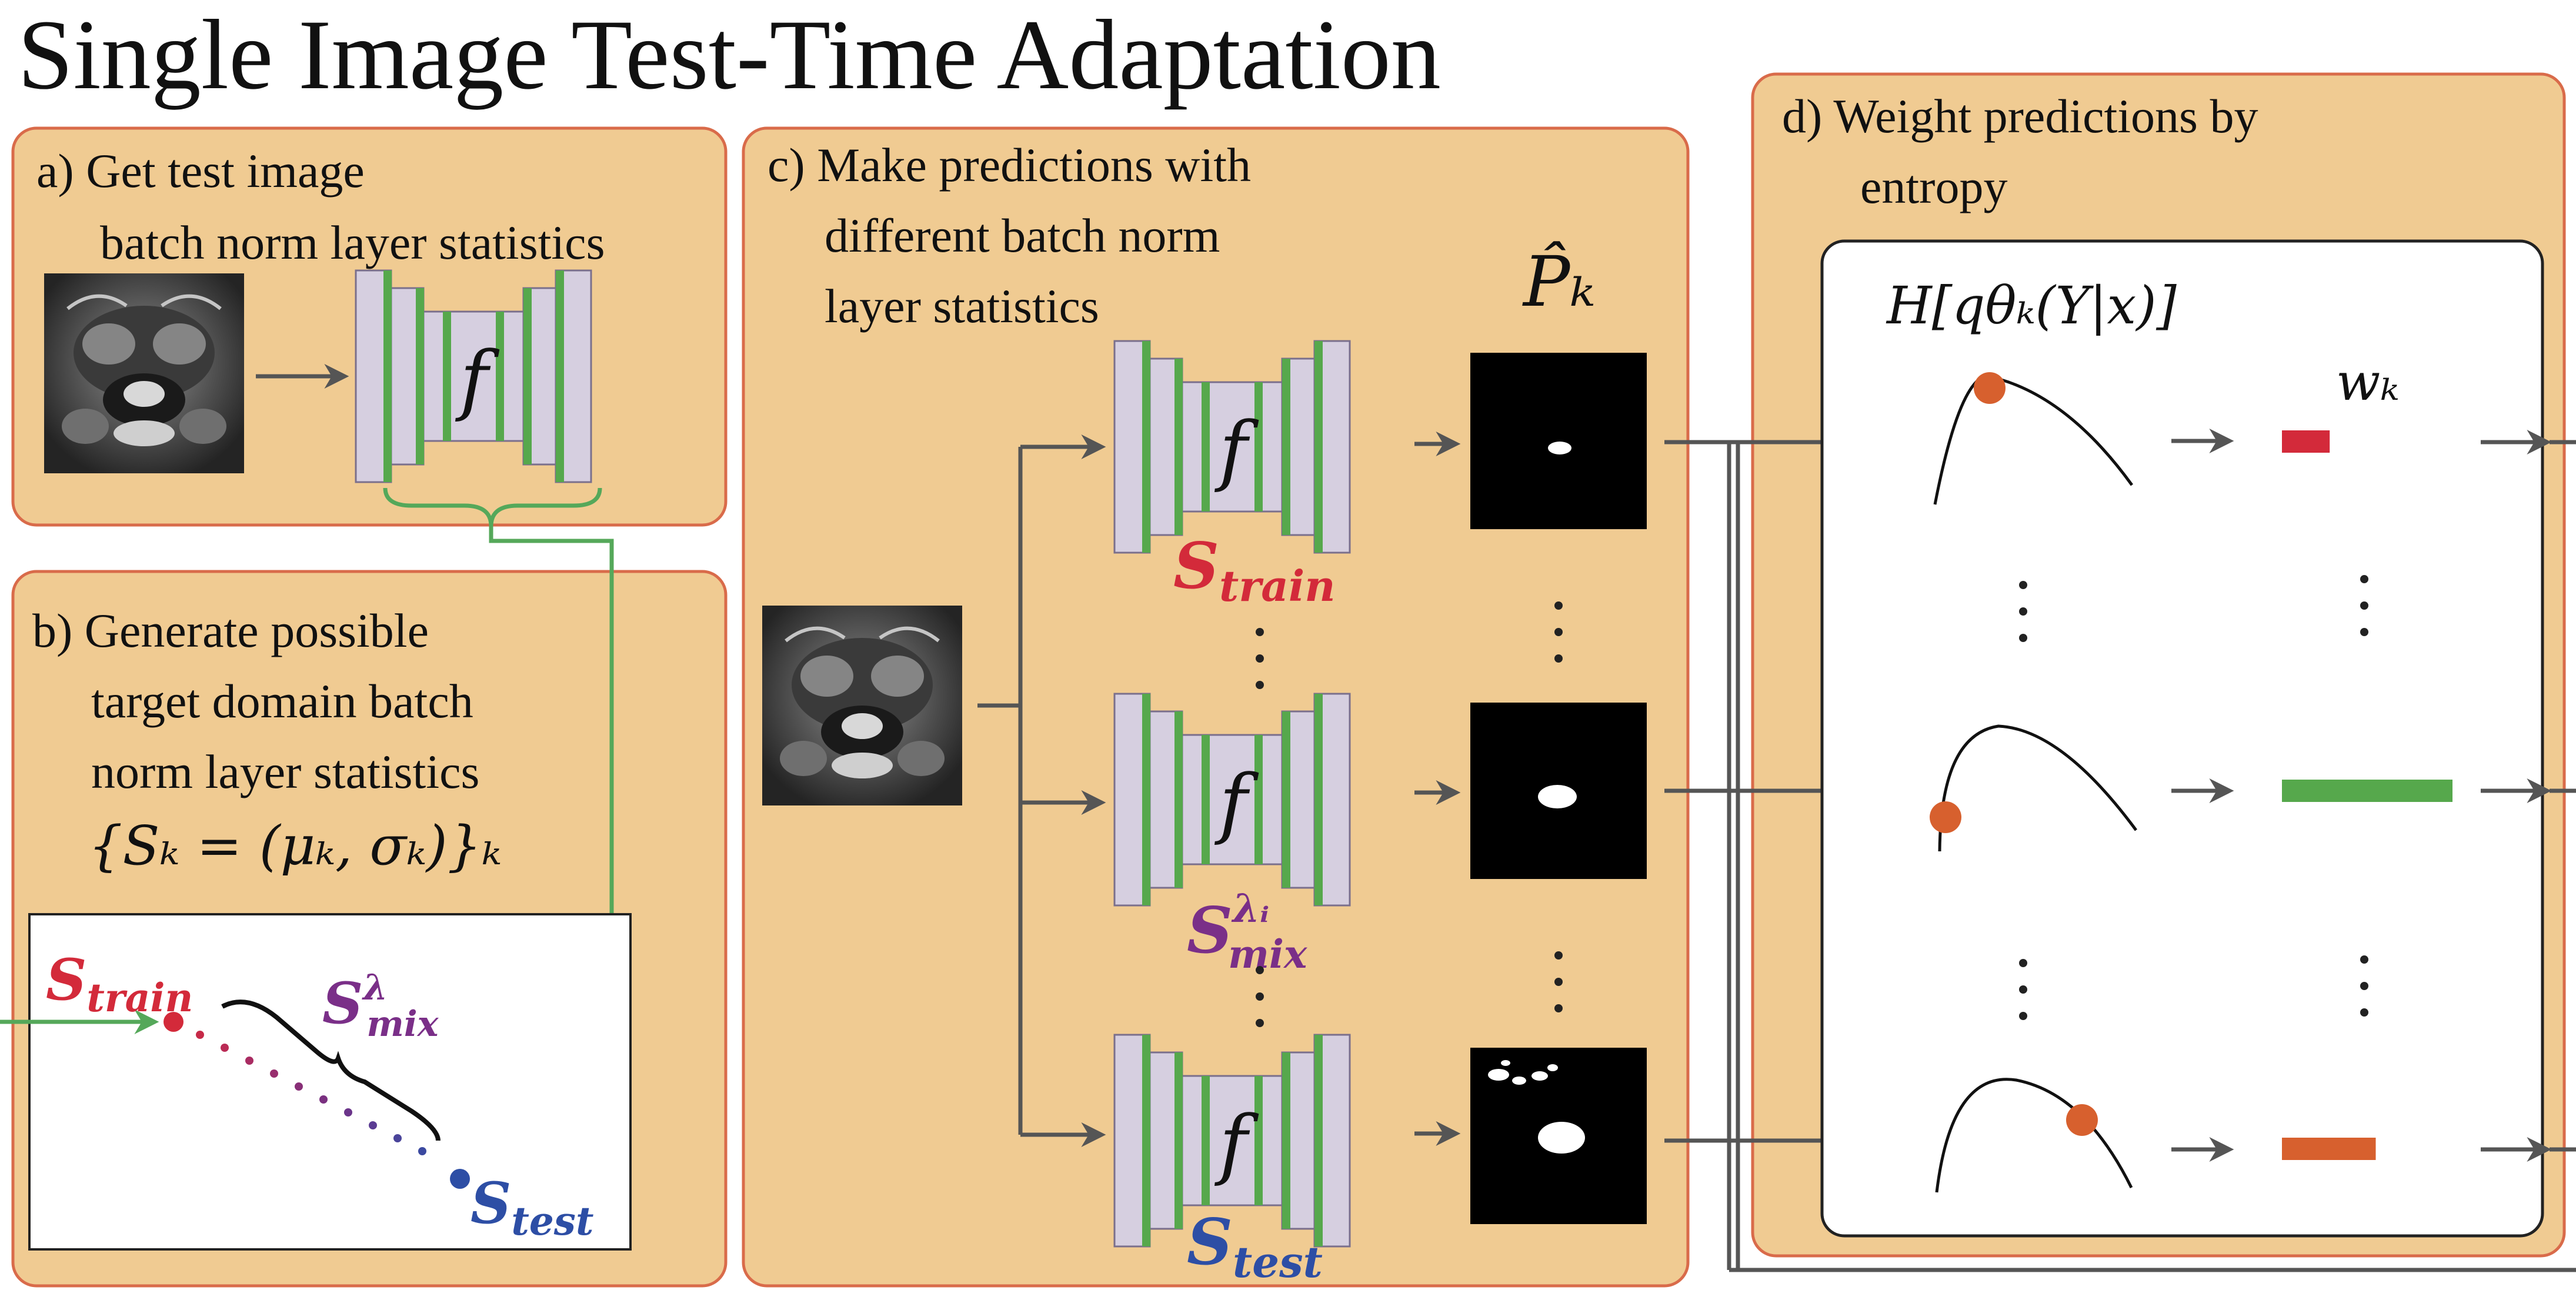  What do you see at coordinates (285, 772) in the screenshot?
I see `panel-b-title-line3: norm layer statistics` at bounding box center [285, 772].